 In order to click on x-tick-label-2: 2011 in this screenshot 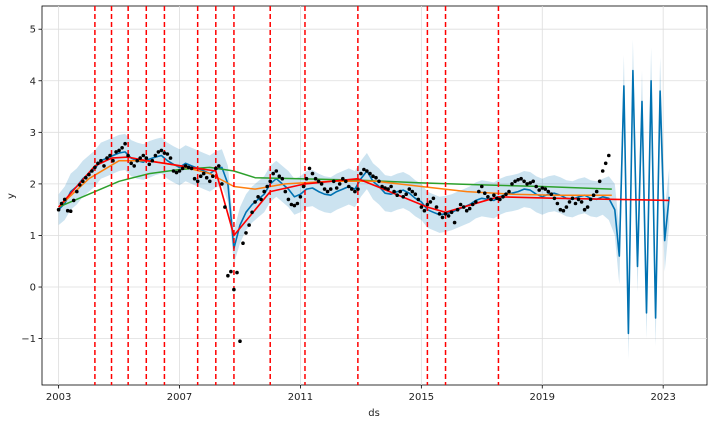, I will do `click(300, 397)`.